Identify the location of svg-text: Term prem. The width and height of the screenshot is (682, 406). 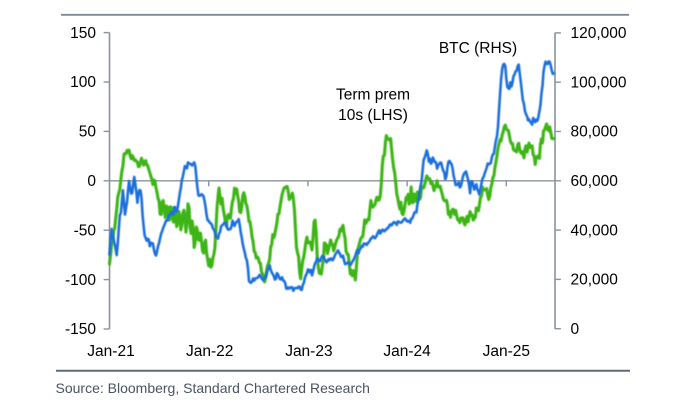
(373, 95).